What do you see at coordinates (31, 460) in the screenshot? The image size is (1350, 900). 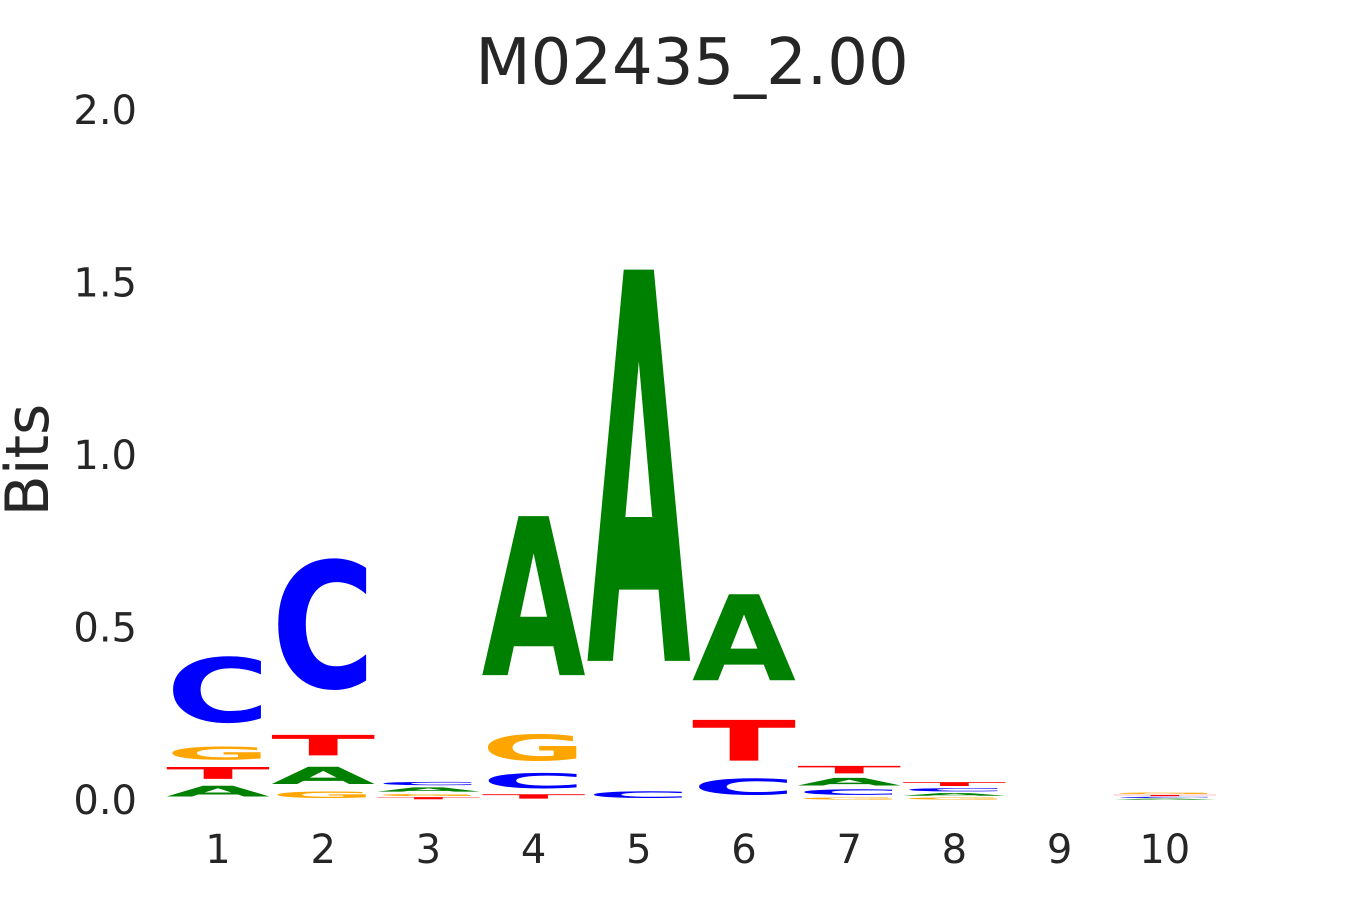 I see `y-axis-label: Bits` at bounding box center [31, 460].